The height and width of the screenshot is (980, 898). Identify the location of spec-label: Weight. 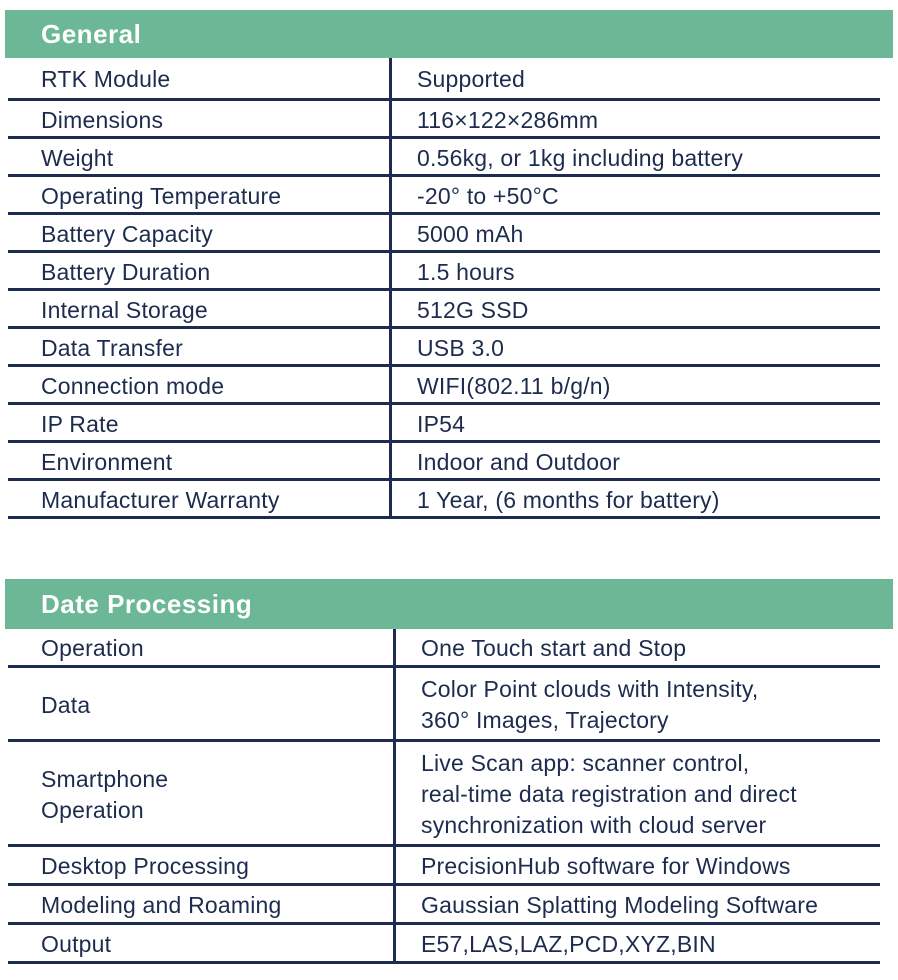
(198, 158).